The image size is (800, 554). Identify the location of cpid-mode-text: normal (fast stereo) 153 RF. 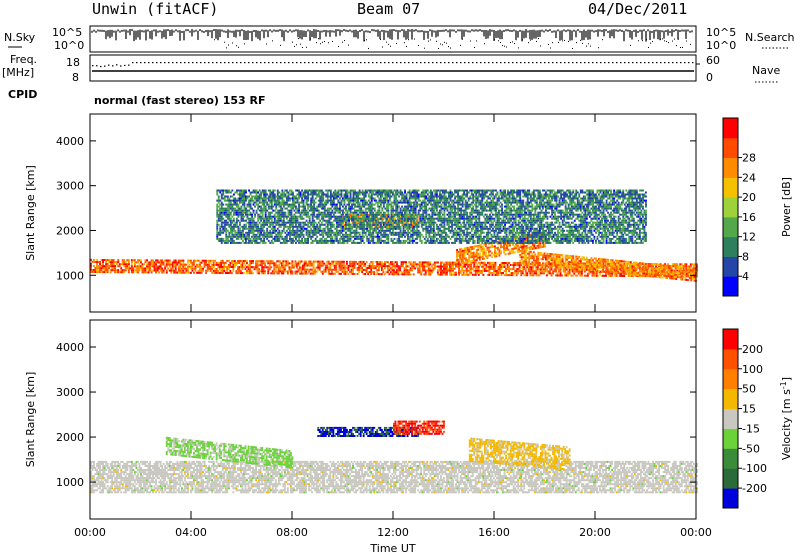
(180, 100).